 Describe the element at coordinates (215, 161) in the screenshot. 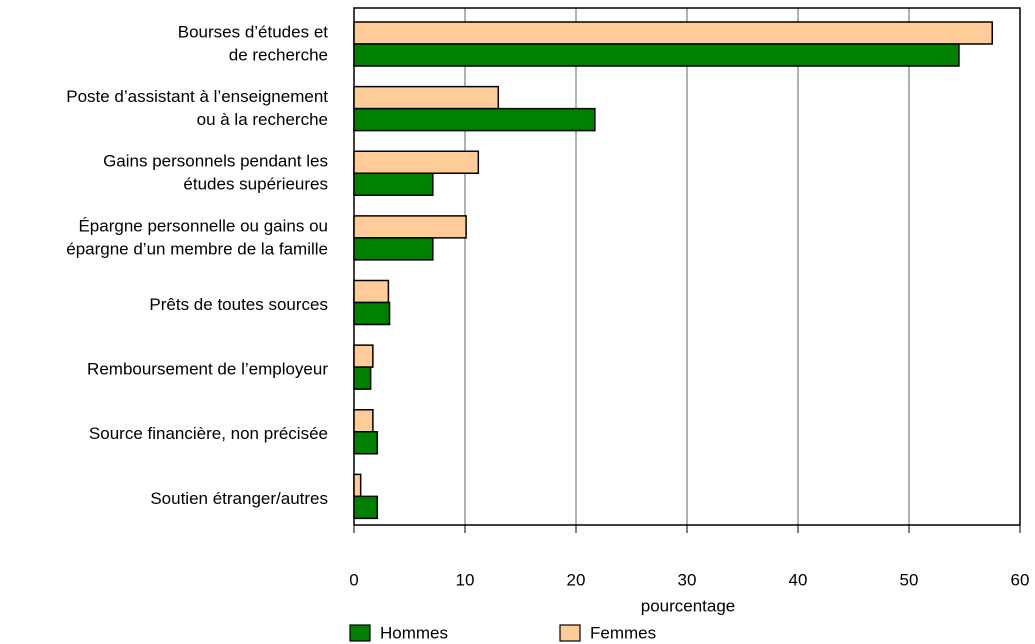

I see `y-tick-label: Gains personnels pendant les` at that location.